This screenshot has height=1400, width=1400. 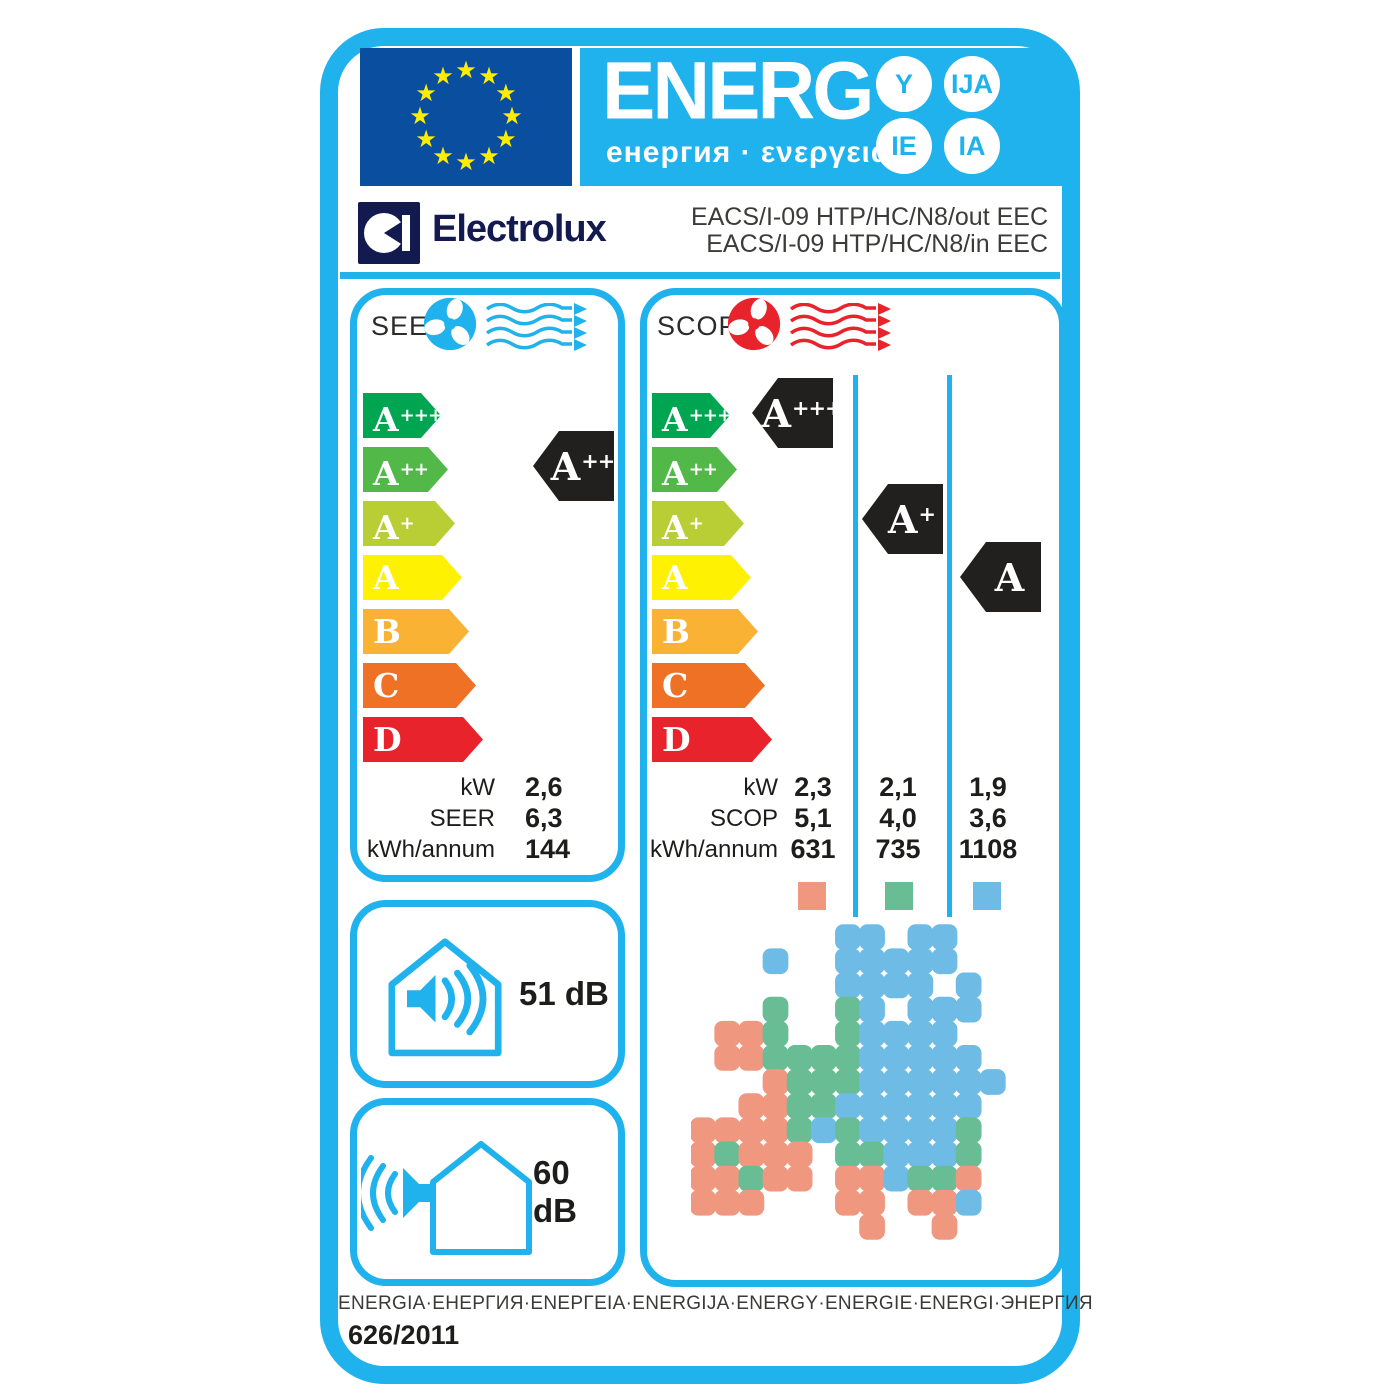 I want to click on scop-title: SCOP, so click(x=697, y=326).